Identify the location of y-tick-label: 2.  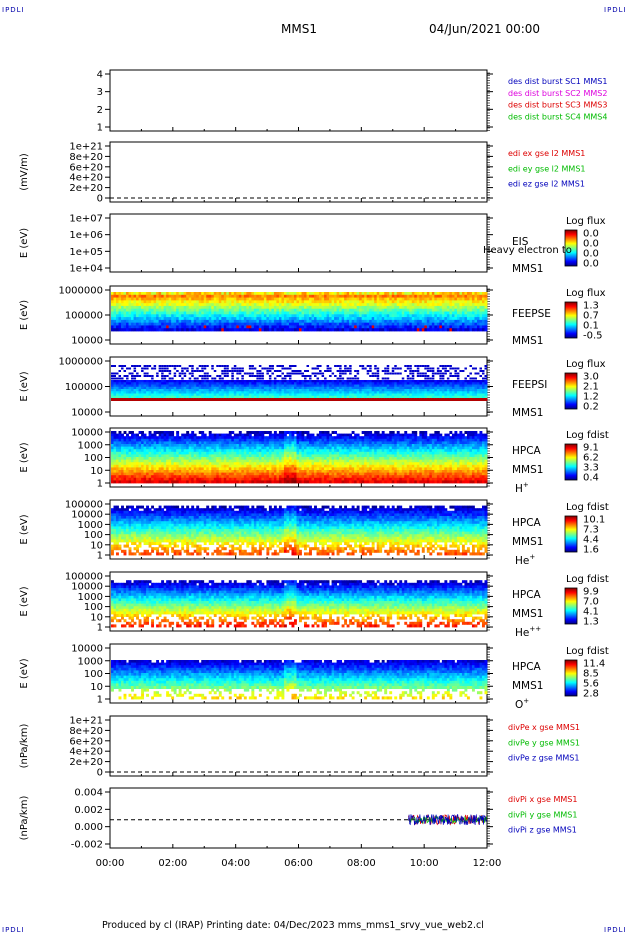
(100, 110).